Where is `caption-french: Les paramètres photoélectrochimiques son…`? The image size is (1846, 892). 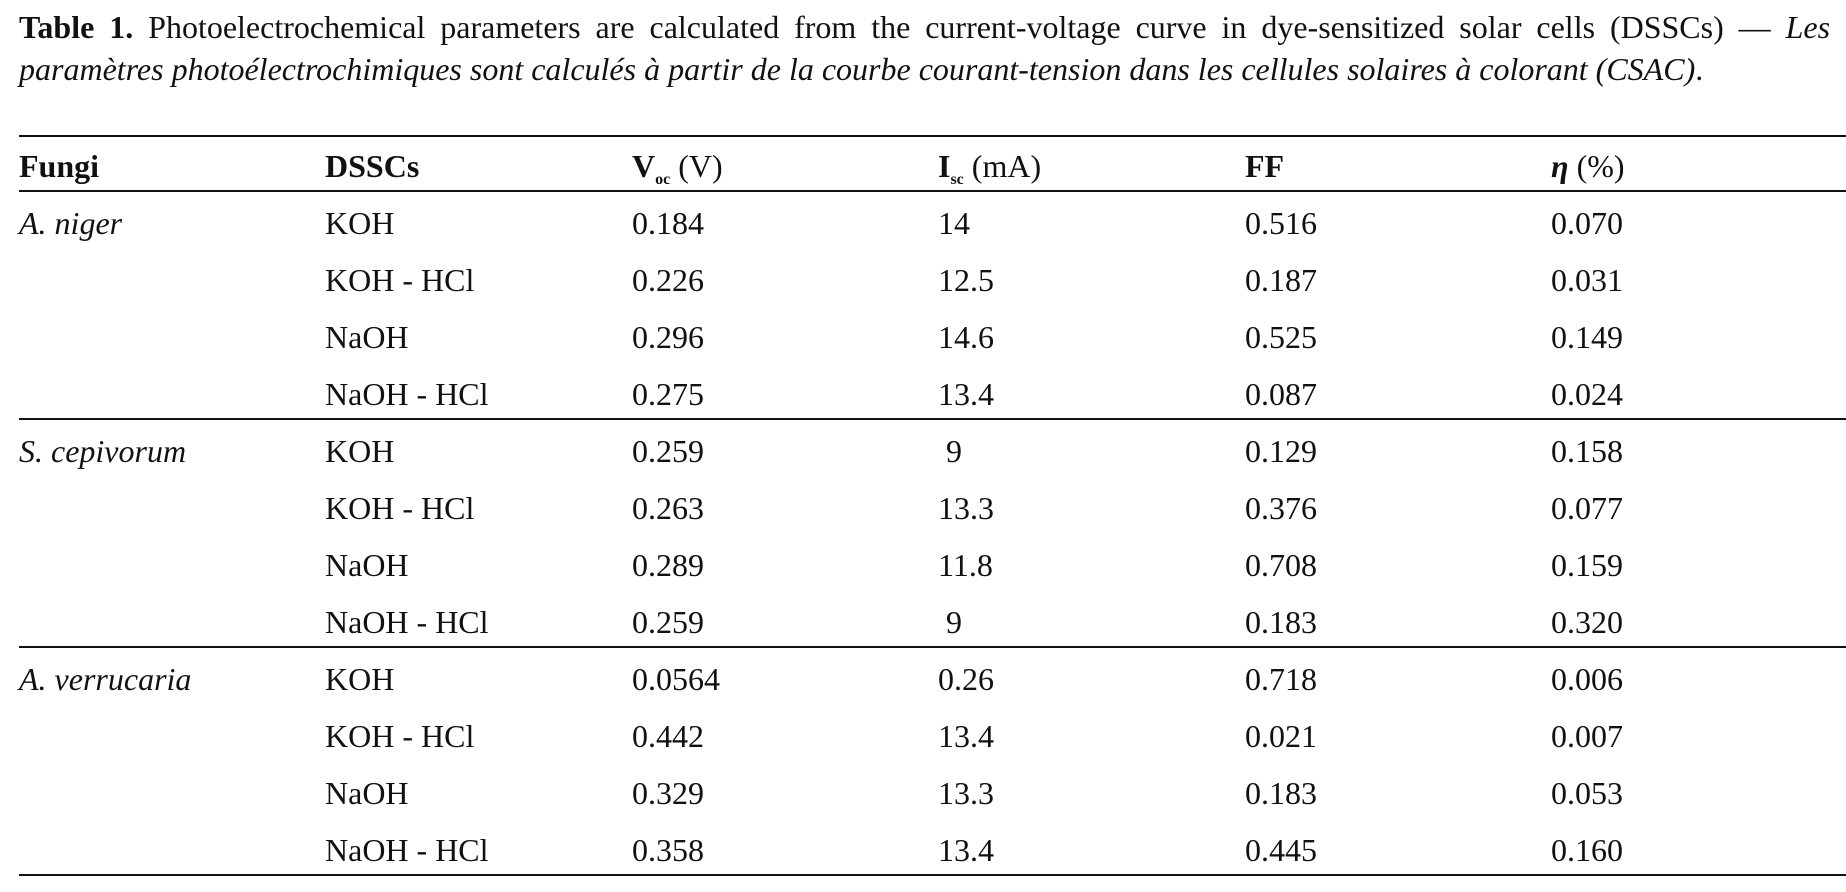 caption-french: Les paramètres photoélectrochimiques son… is located at coordinates (925, 48).